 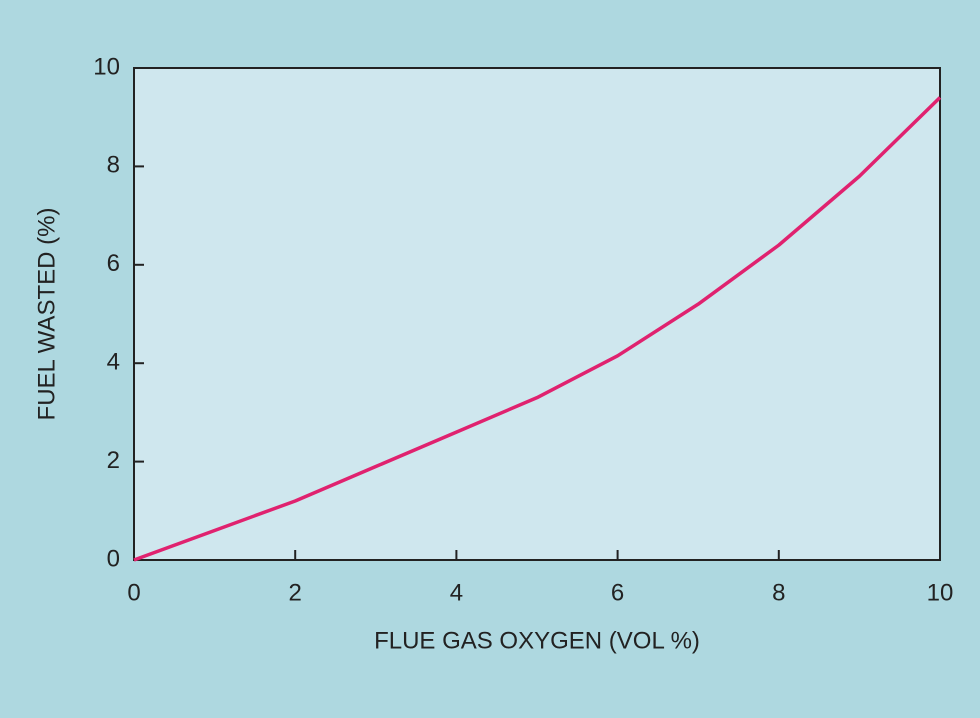 I want to click on x-tick-label: 6, so click(x=617, y=592).